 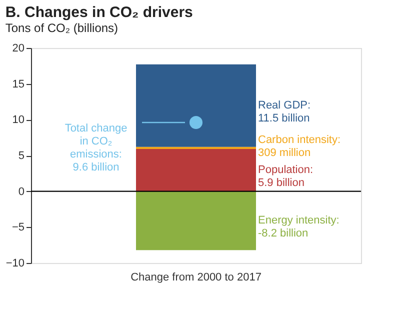 What do you see at coordinates (15, 264) in the screenshot?
I see `y-tick-label: −10` at bounding box center [15, 264].